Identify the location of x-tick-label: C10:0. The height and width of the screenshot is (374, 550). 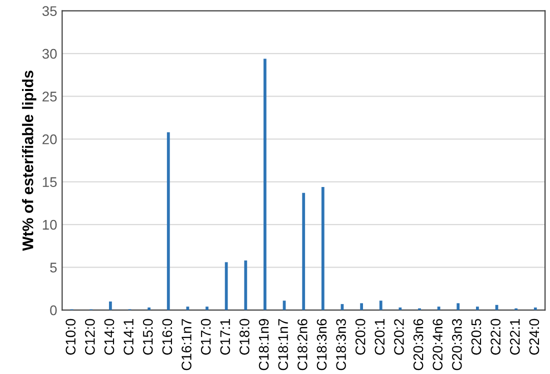
(71, 336).